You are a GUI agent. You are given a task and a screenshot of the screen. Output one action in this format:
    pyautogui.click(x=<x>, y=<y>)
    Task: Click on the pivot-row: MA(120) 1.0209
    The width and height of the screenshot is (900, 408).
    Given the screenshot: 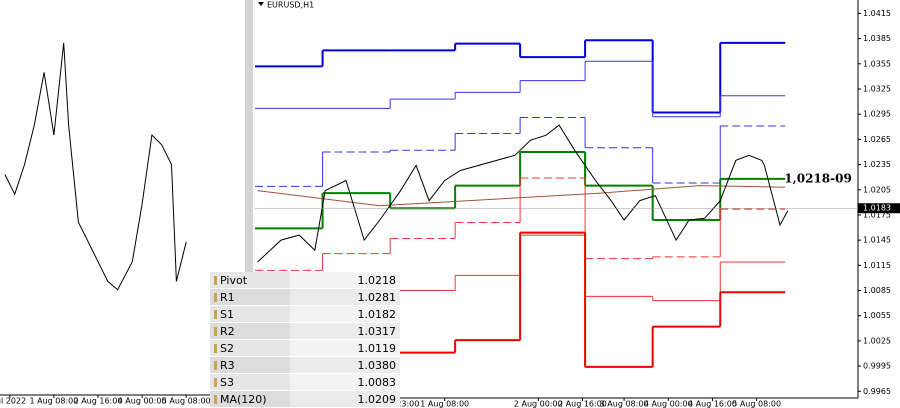 What is the action you would take?
    pyautogui.click(x=305, y=399)
    